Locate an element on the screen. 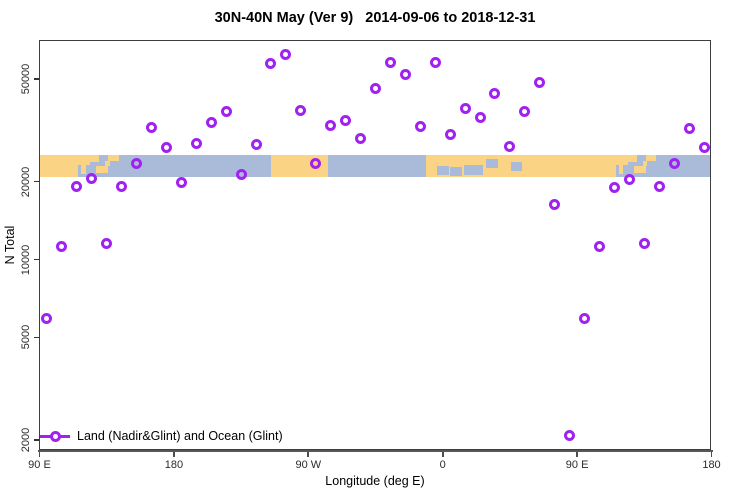  y-axis-title: N Total is located at coordinates (10, 245).